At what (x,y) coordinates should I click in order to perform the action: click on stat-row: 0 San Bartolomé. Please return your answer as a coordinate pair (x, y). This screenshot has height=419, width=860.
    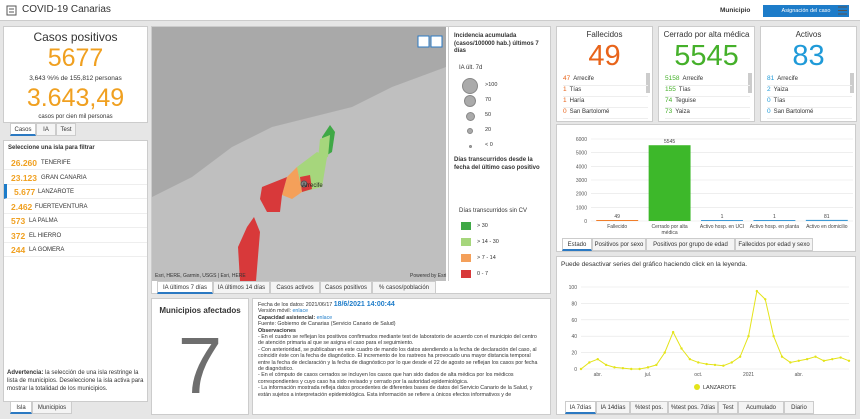
    Looking at the image, I should click on (809, 113).